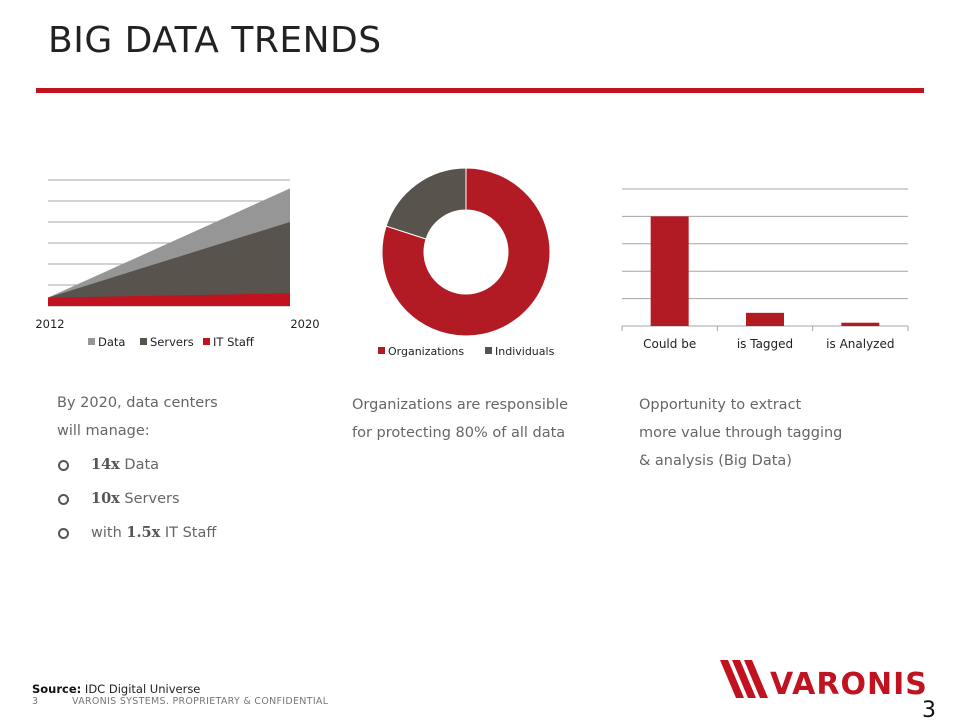 The height and width of the screenshot is (723, 960). I want to click on source-text: IDC Digital Universe, so click(141, 689).